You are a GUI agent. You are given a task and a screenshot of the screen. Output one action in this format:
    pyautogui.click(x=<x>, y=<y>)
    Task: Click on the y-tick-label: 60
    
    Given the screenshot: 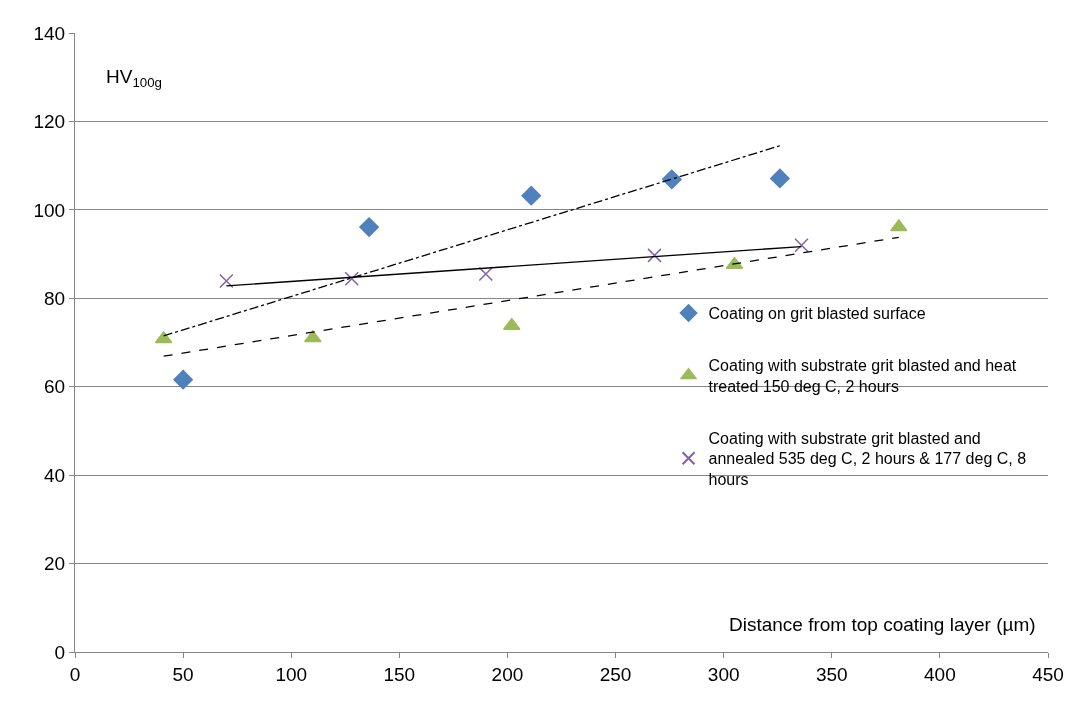 What is the action you would take?
    pyautogui.click(x=55, y=387)
    